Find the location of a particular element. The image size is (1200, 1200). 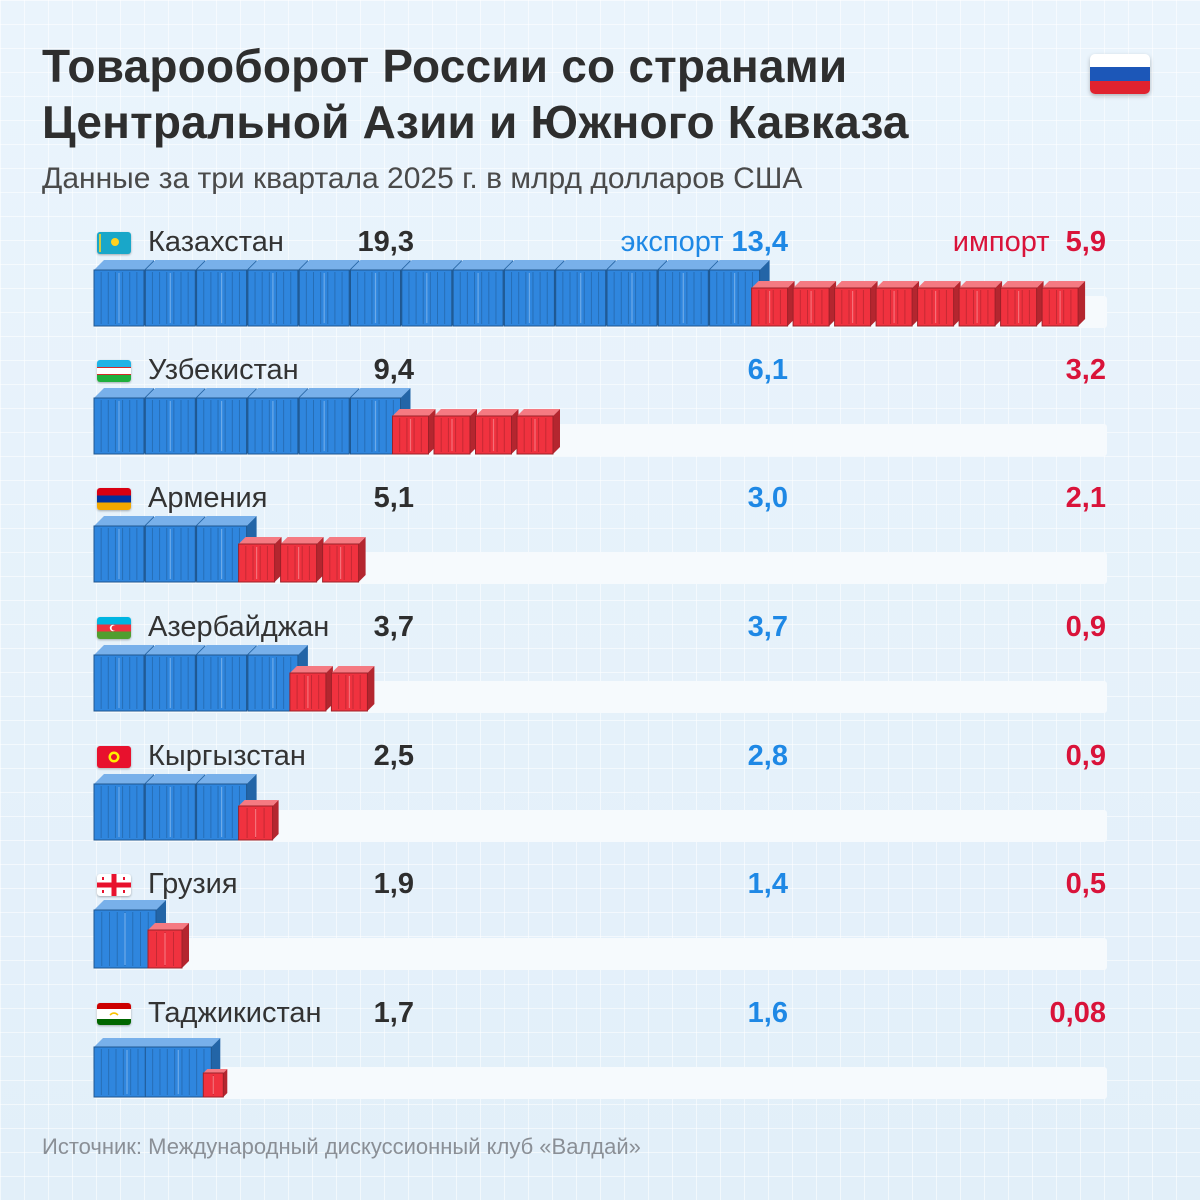

import-cell: импорт 5,9 is located at coordinates (978, 242).